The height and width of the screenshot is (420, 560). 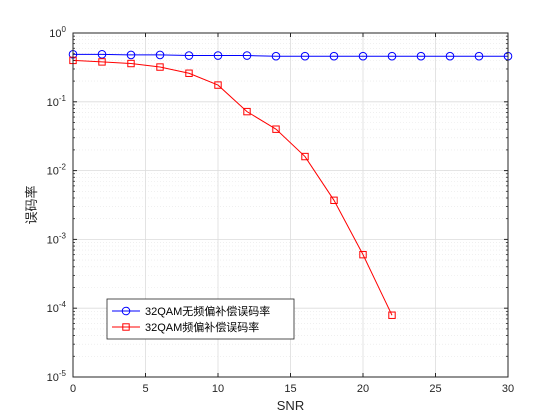 I want to click on y-tick-label: 10⁻³, so click(x=57, y=238).